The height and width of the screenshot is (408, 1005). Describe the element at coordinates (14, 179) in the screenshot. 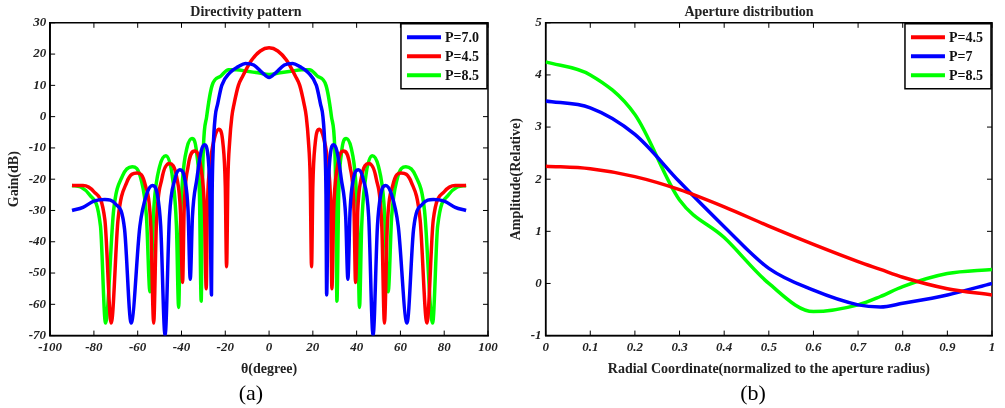

I see `y-axis-title: Gain(dB)` at that location.